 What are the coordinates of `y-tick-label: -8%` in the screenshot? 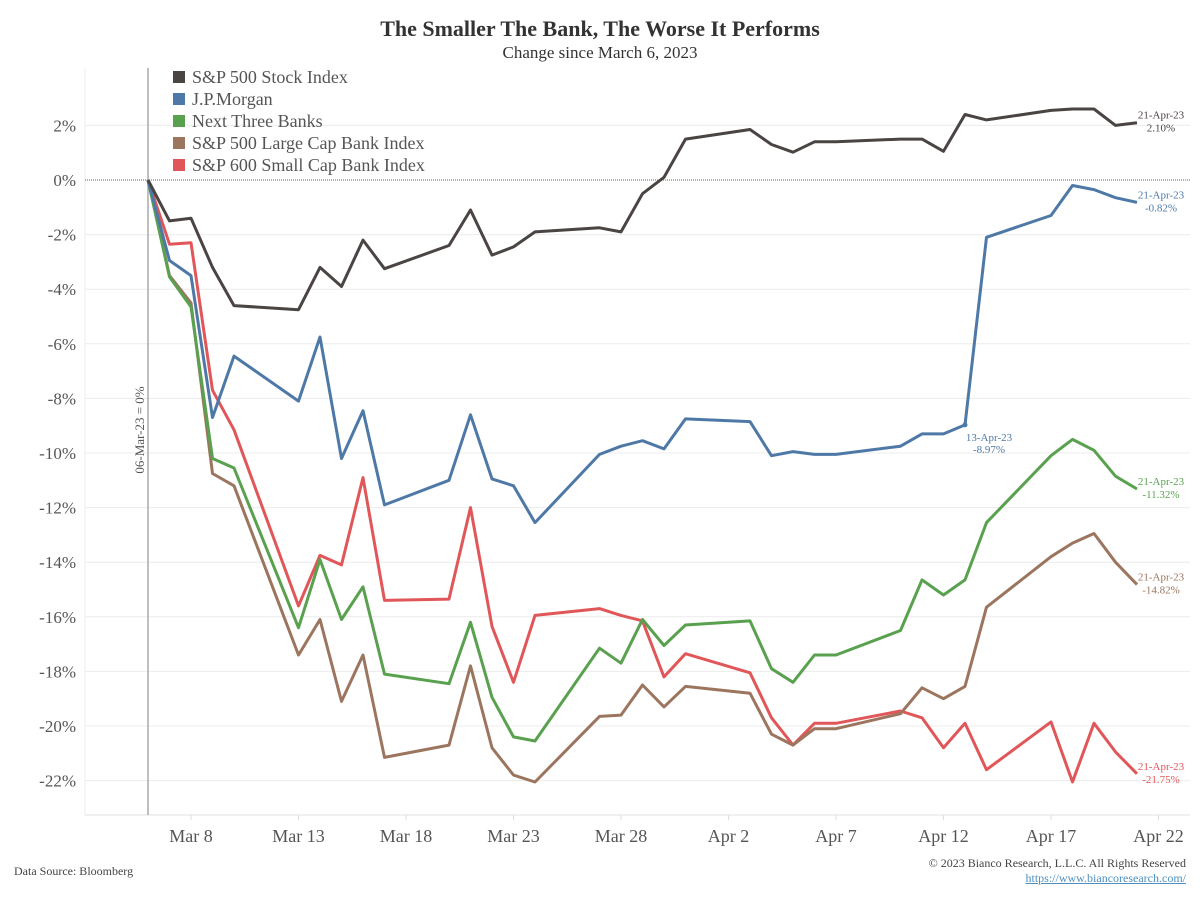 It's located at (62, 398).